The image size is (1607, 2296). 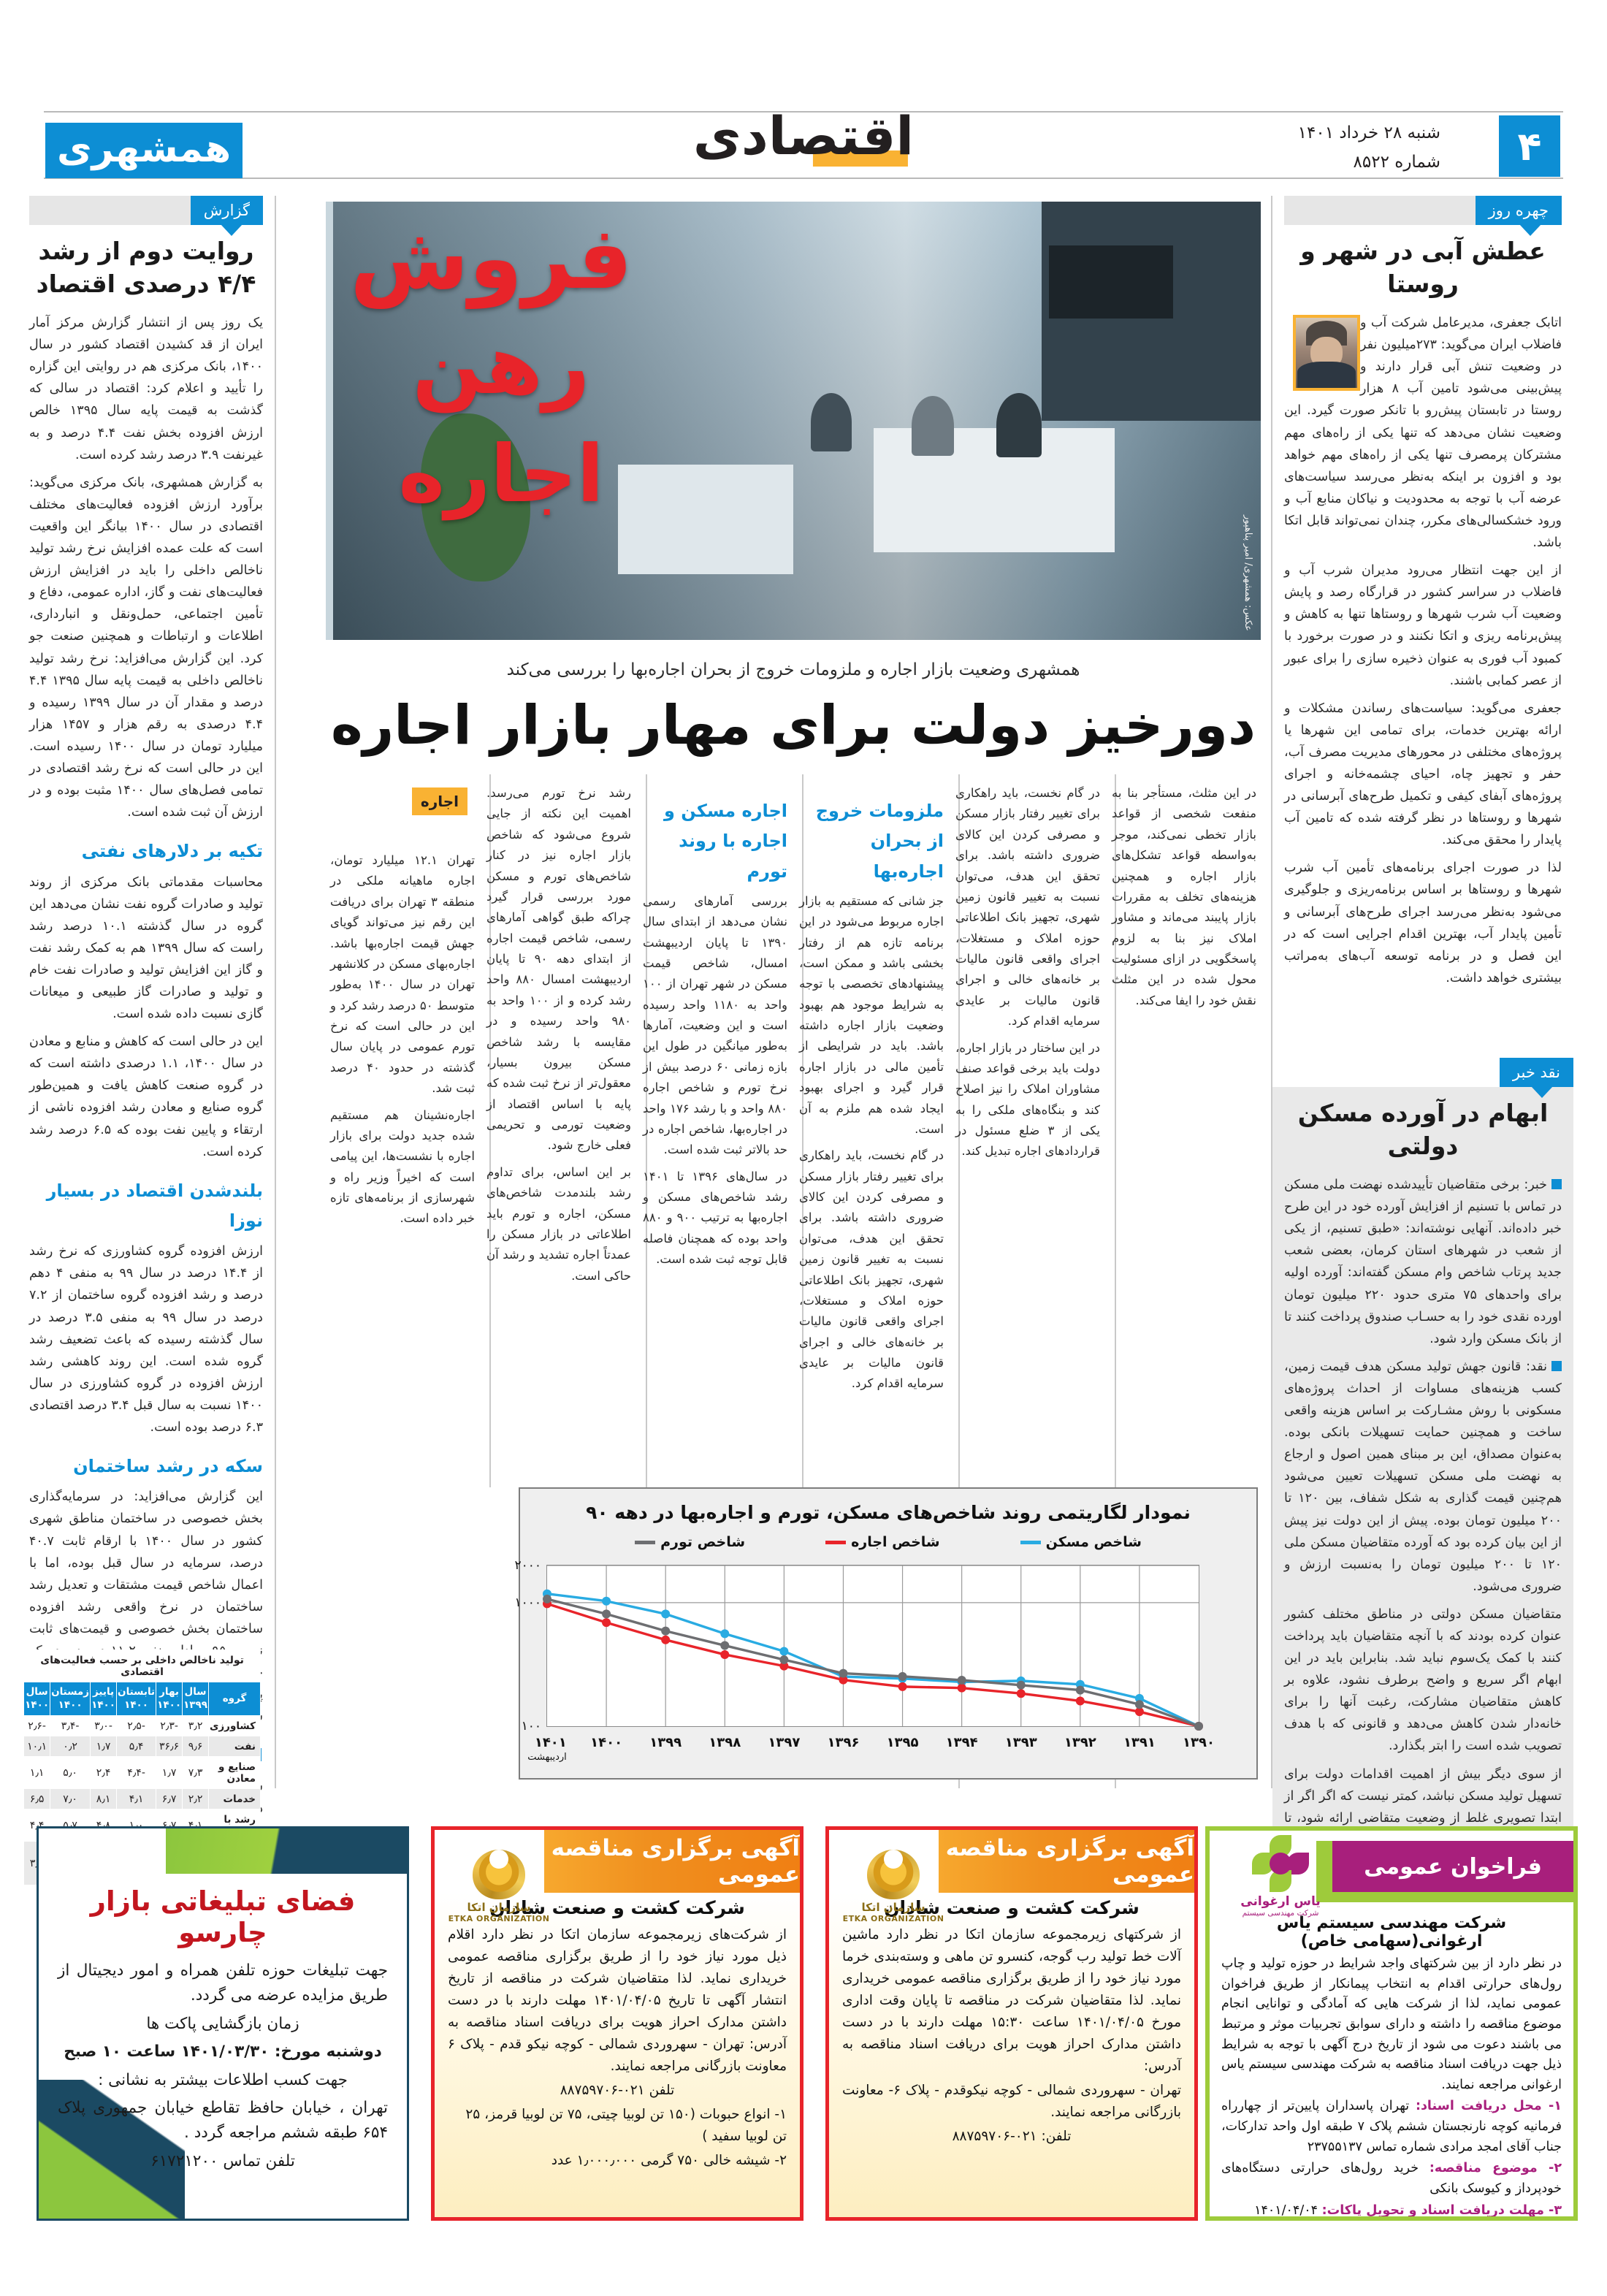 What do you see at coordinates (227, 216) in the screenshot?
I see `left-column-tag: گزارش` at bounding box center [227, 216].